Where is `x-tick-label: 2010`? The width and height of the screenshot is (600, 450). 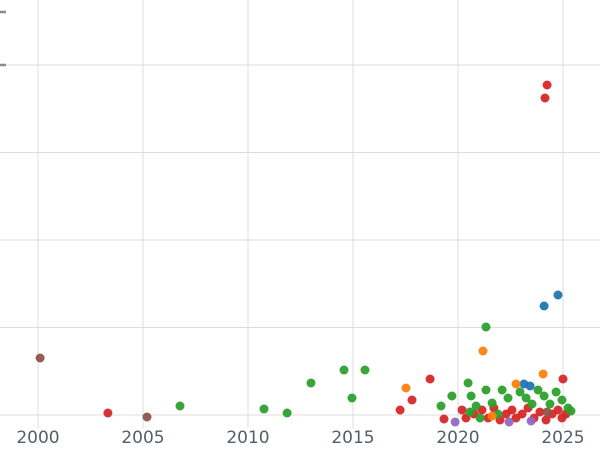
x-tick-label: 2010 is located at coordinates (247, 438).